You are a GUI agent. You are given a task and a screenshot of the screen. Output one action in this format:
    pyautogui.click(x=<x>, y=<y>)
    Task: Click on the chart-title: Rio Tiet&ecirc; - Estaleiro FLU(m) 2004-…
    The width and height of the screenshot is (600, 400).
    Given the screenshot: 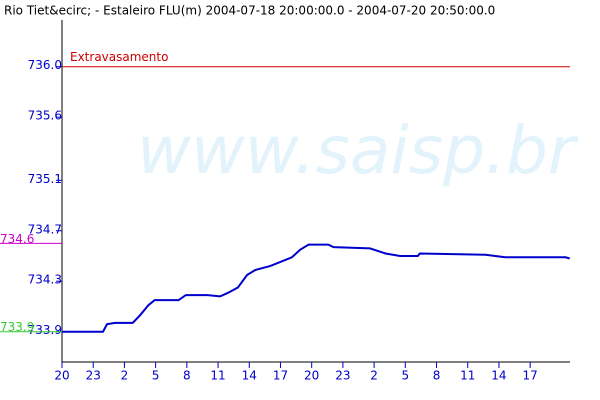 What is the action you would take?
    pyautogui.click(x=249, y=11)
    